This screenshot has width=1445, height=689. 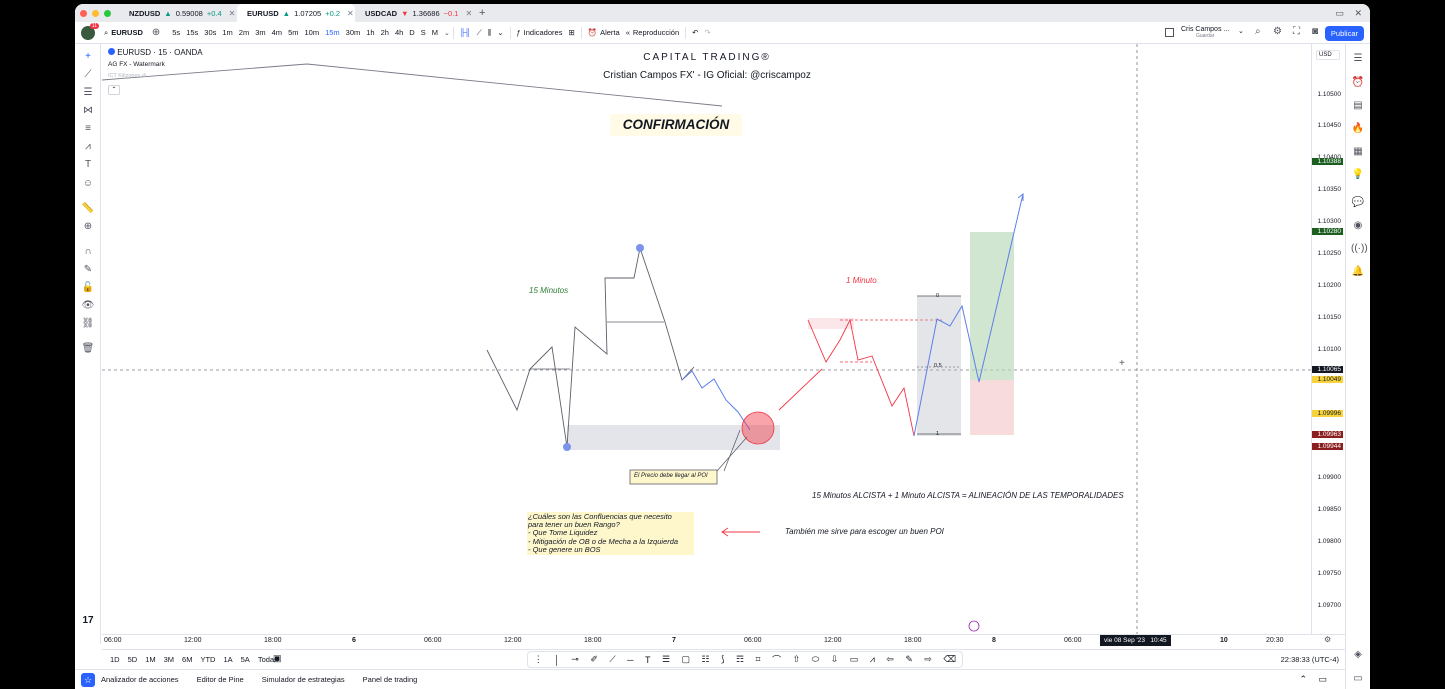 I want to click on interval-M: M, so click(x=434, y=32).